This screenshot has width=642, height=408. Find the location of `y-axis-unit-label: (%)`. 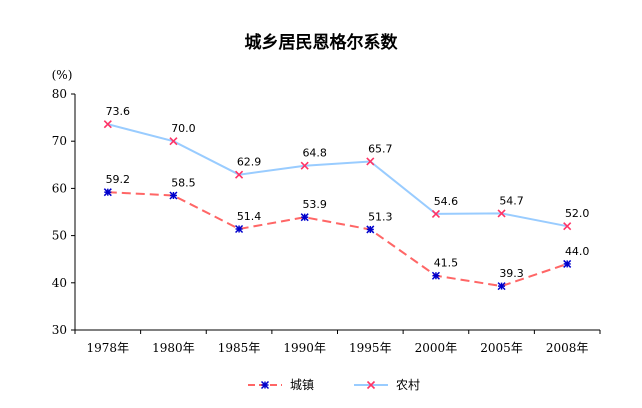

y-axis-unit-label: (%) is located at coordinates (62, 75).